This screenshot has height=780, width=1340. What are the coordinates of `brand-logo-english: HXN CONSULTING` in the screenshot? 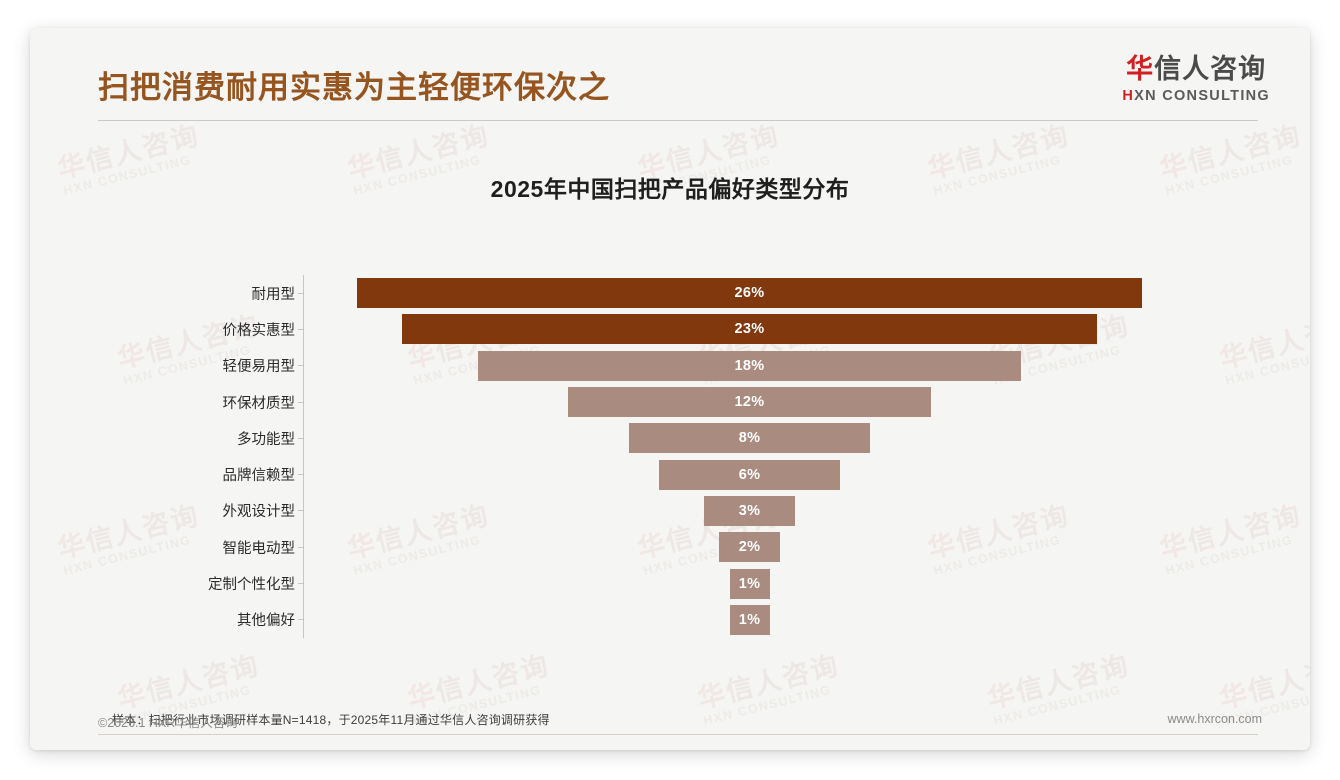 It's located at (1196, 96).